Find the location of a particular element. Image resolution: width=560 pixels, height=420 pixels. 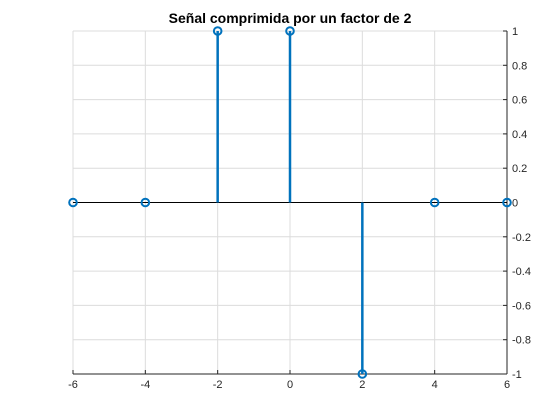

x-tick-label: -6 is located at coordinates (73, 385).